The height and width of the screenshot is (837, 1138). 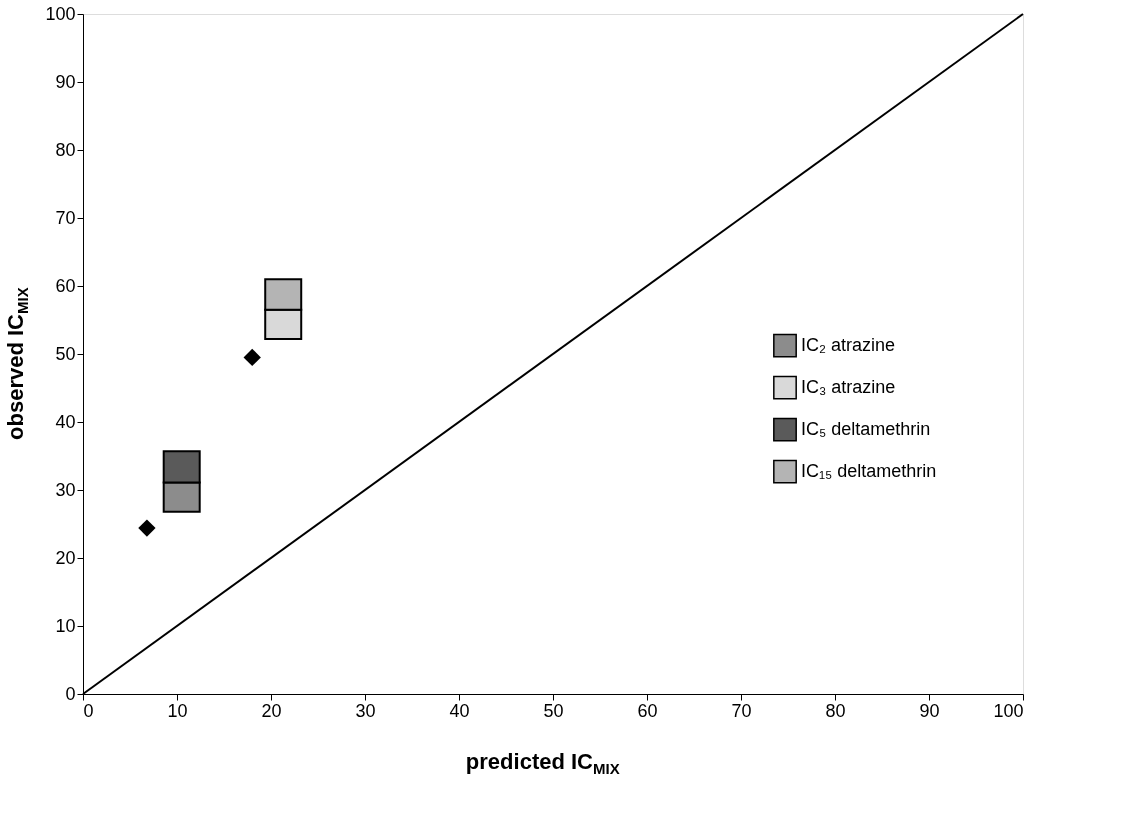 What do you see at coordinates (65, 217) in the screenshot?
I see `y-tick-label: 70` at bounding box center [65, 217].